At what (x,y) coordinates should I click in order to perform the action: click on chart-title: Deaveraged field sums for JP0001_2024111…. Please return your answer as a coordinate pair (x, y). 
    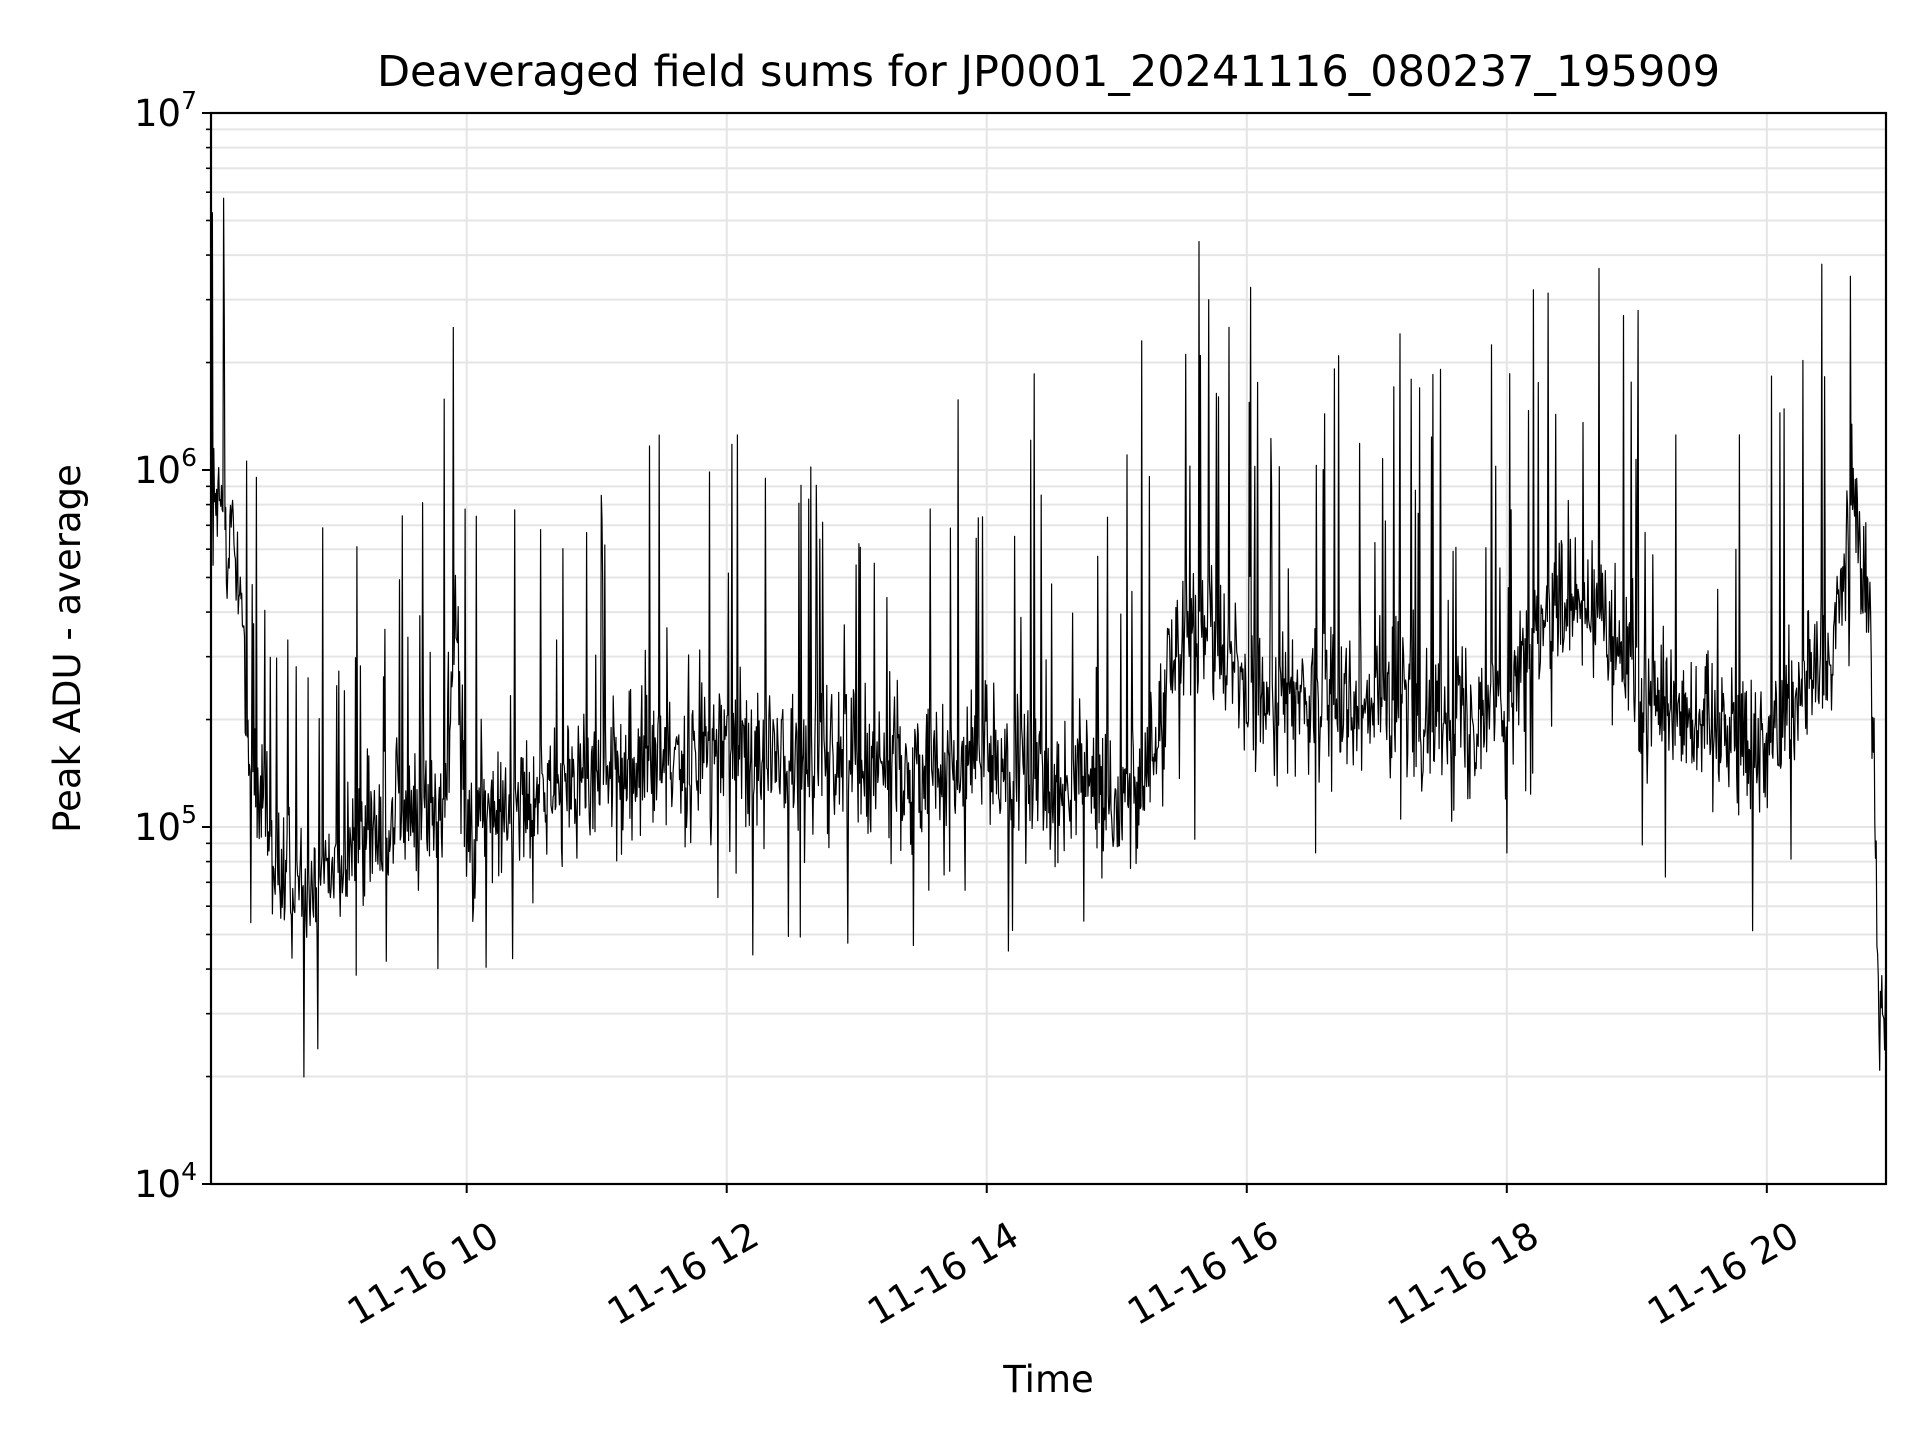
    Looking at the image, I should click on (1048, 72).